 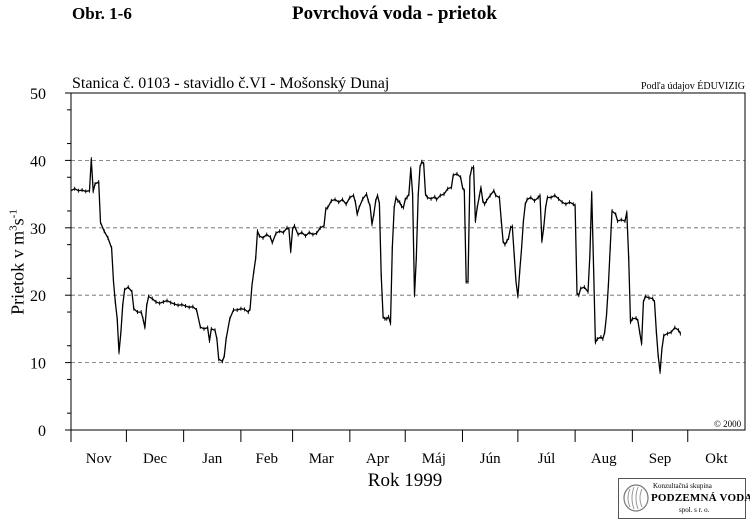 I want to click on y-axis-label-mid: s, so click(x=17, y=222).